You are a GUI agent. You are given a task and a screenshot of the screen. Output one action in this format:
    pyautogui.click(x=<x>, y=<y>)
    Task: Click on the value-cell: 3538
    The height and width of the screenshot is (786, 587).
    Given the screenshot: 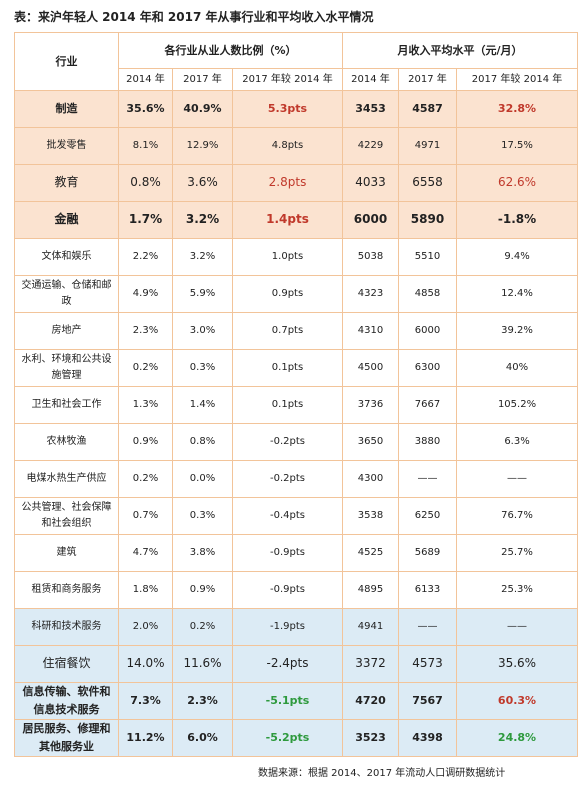 What is the action you would take?
    pyautogui.click(x=370, y=516)
    